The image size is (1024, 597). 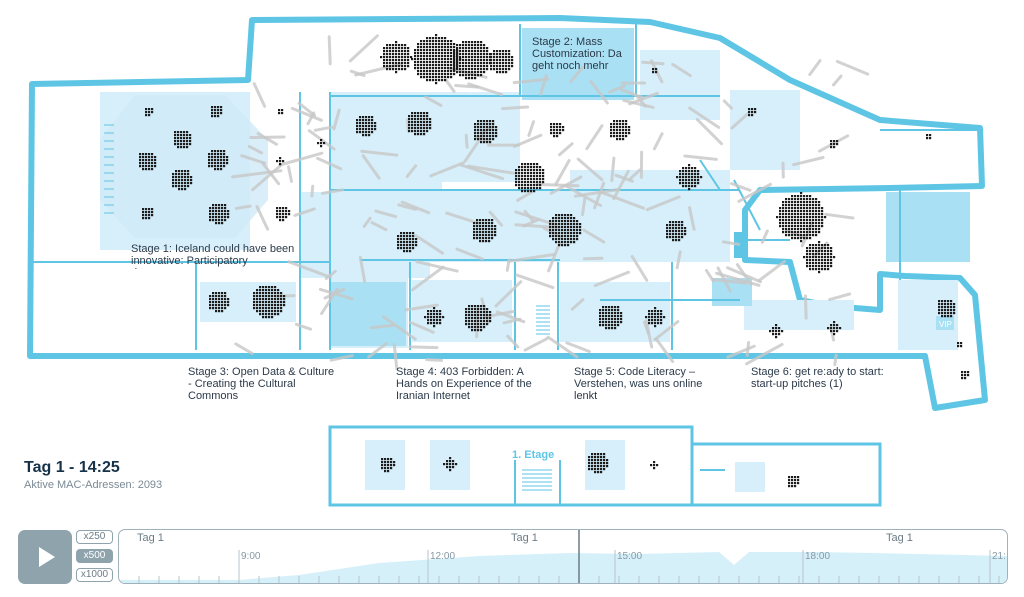 I want to click on speed-x250-button: x250, so click(x=94, y=537).